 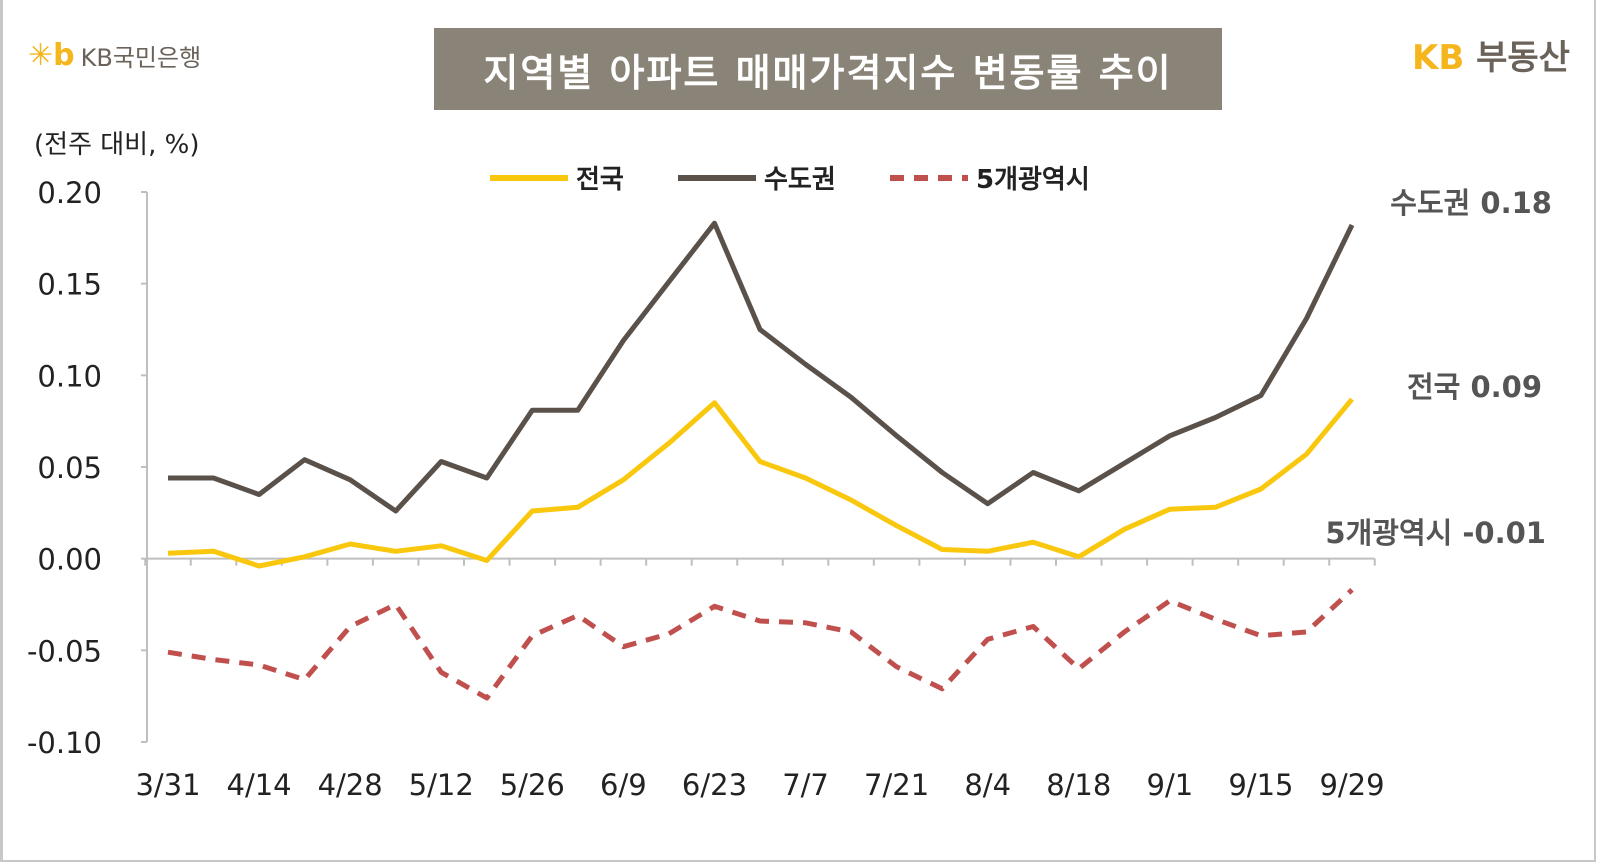 I want to click on kb-bank-logo-text: KB국민은행, so click(x=141, y=58).